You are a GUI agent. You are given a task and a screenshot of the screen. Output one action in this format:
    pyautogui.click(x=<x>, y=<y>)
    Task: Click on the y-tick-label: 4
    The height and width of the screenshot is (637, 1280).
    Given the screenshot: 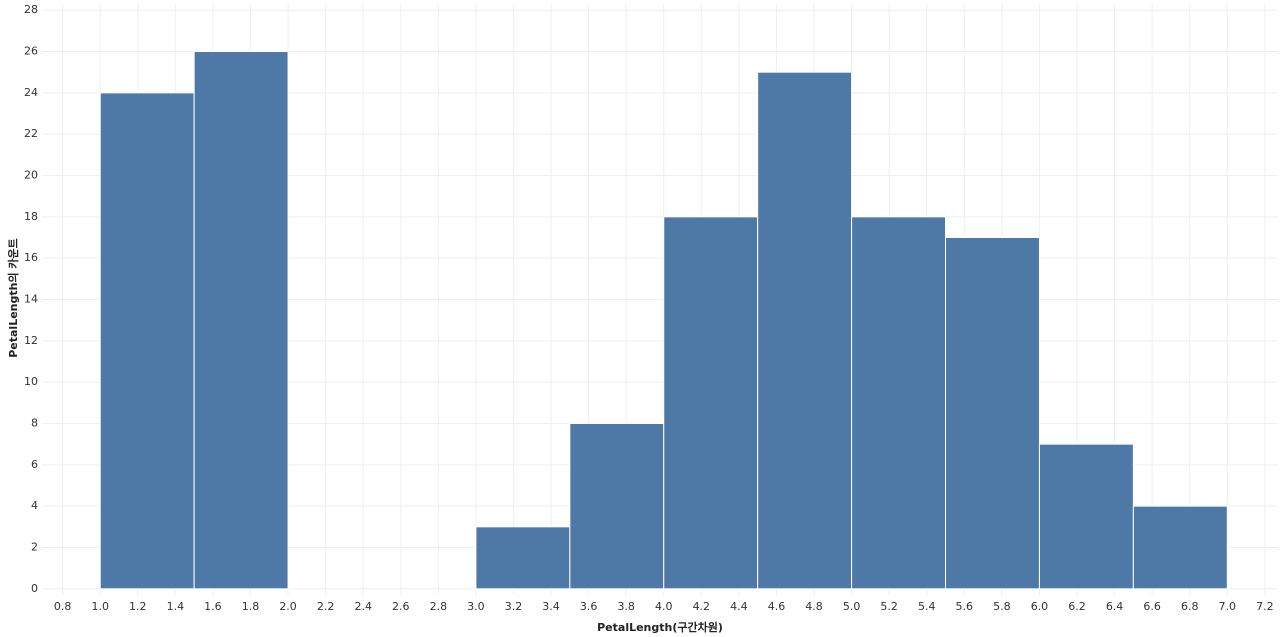 What is the action you would take?
    pyautogui.click(x=34, y=505)
    